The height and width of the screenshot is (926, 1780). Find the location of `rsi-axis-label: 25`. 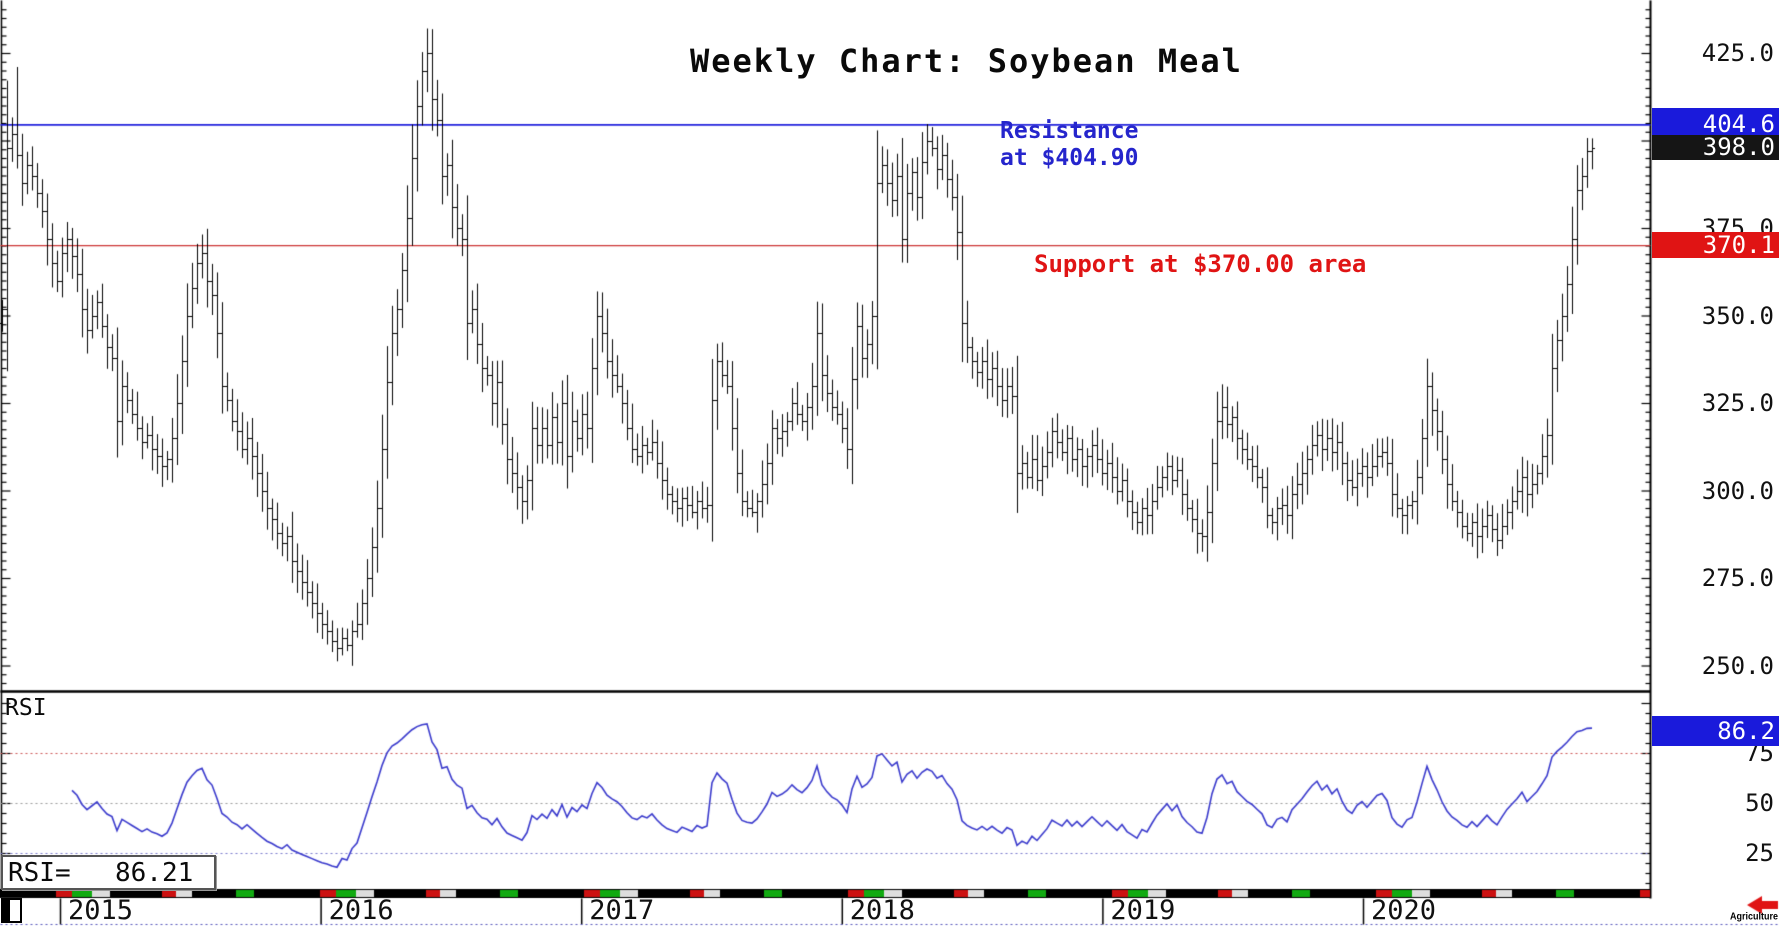

rsi-axis-label: 25 is located at coordinates (1759, 853).